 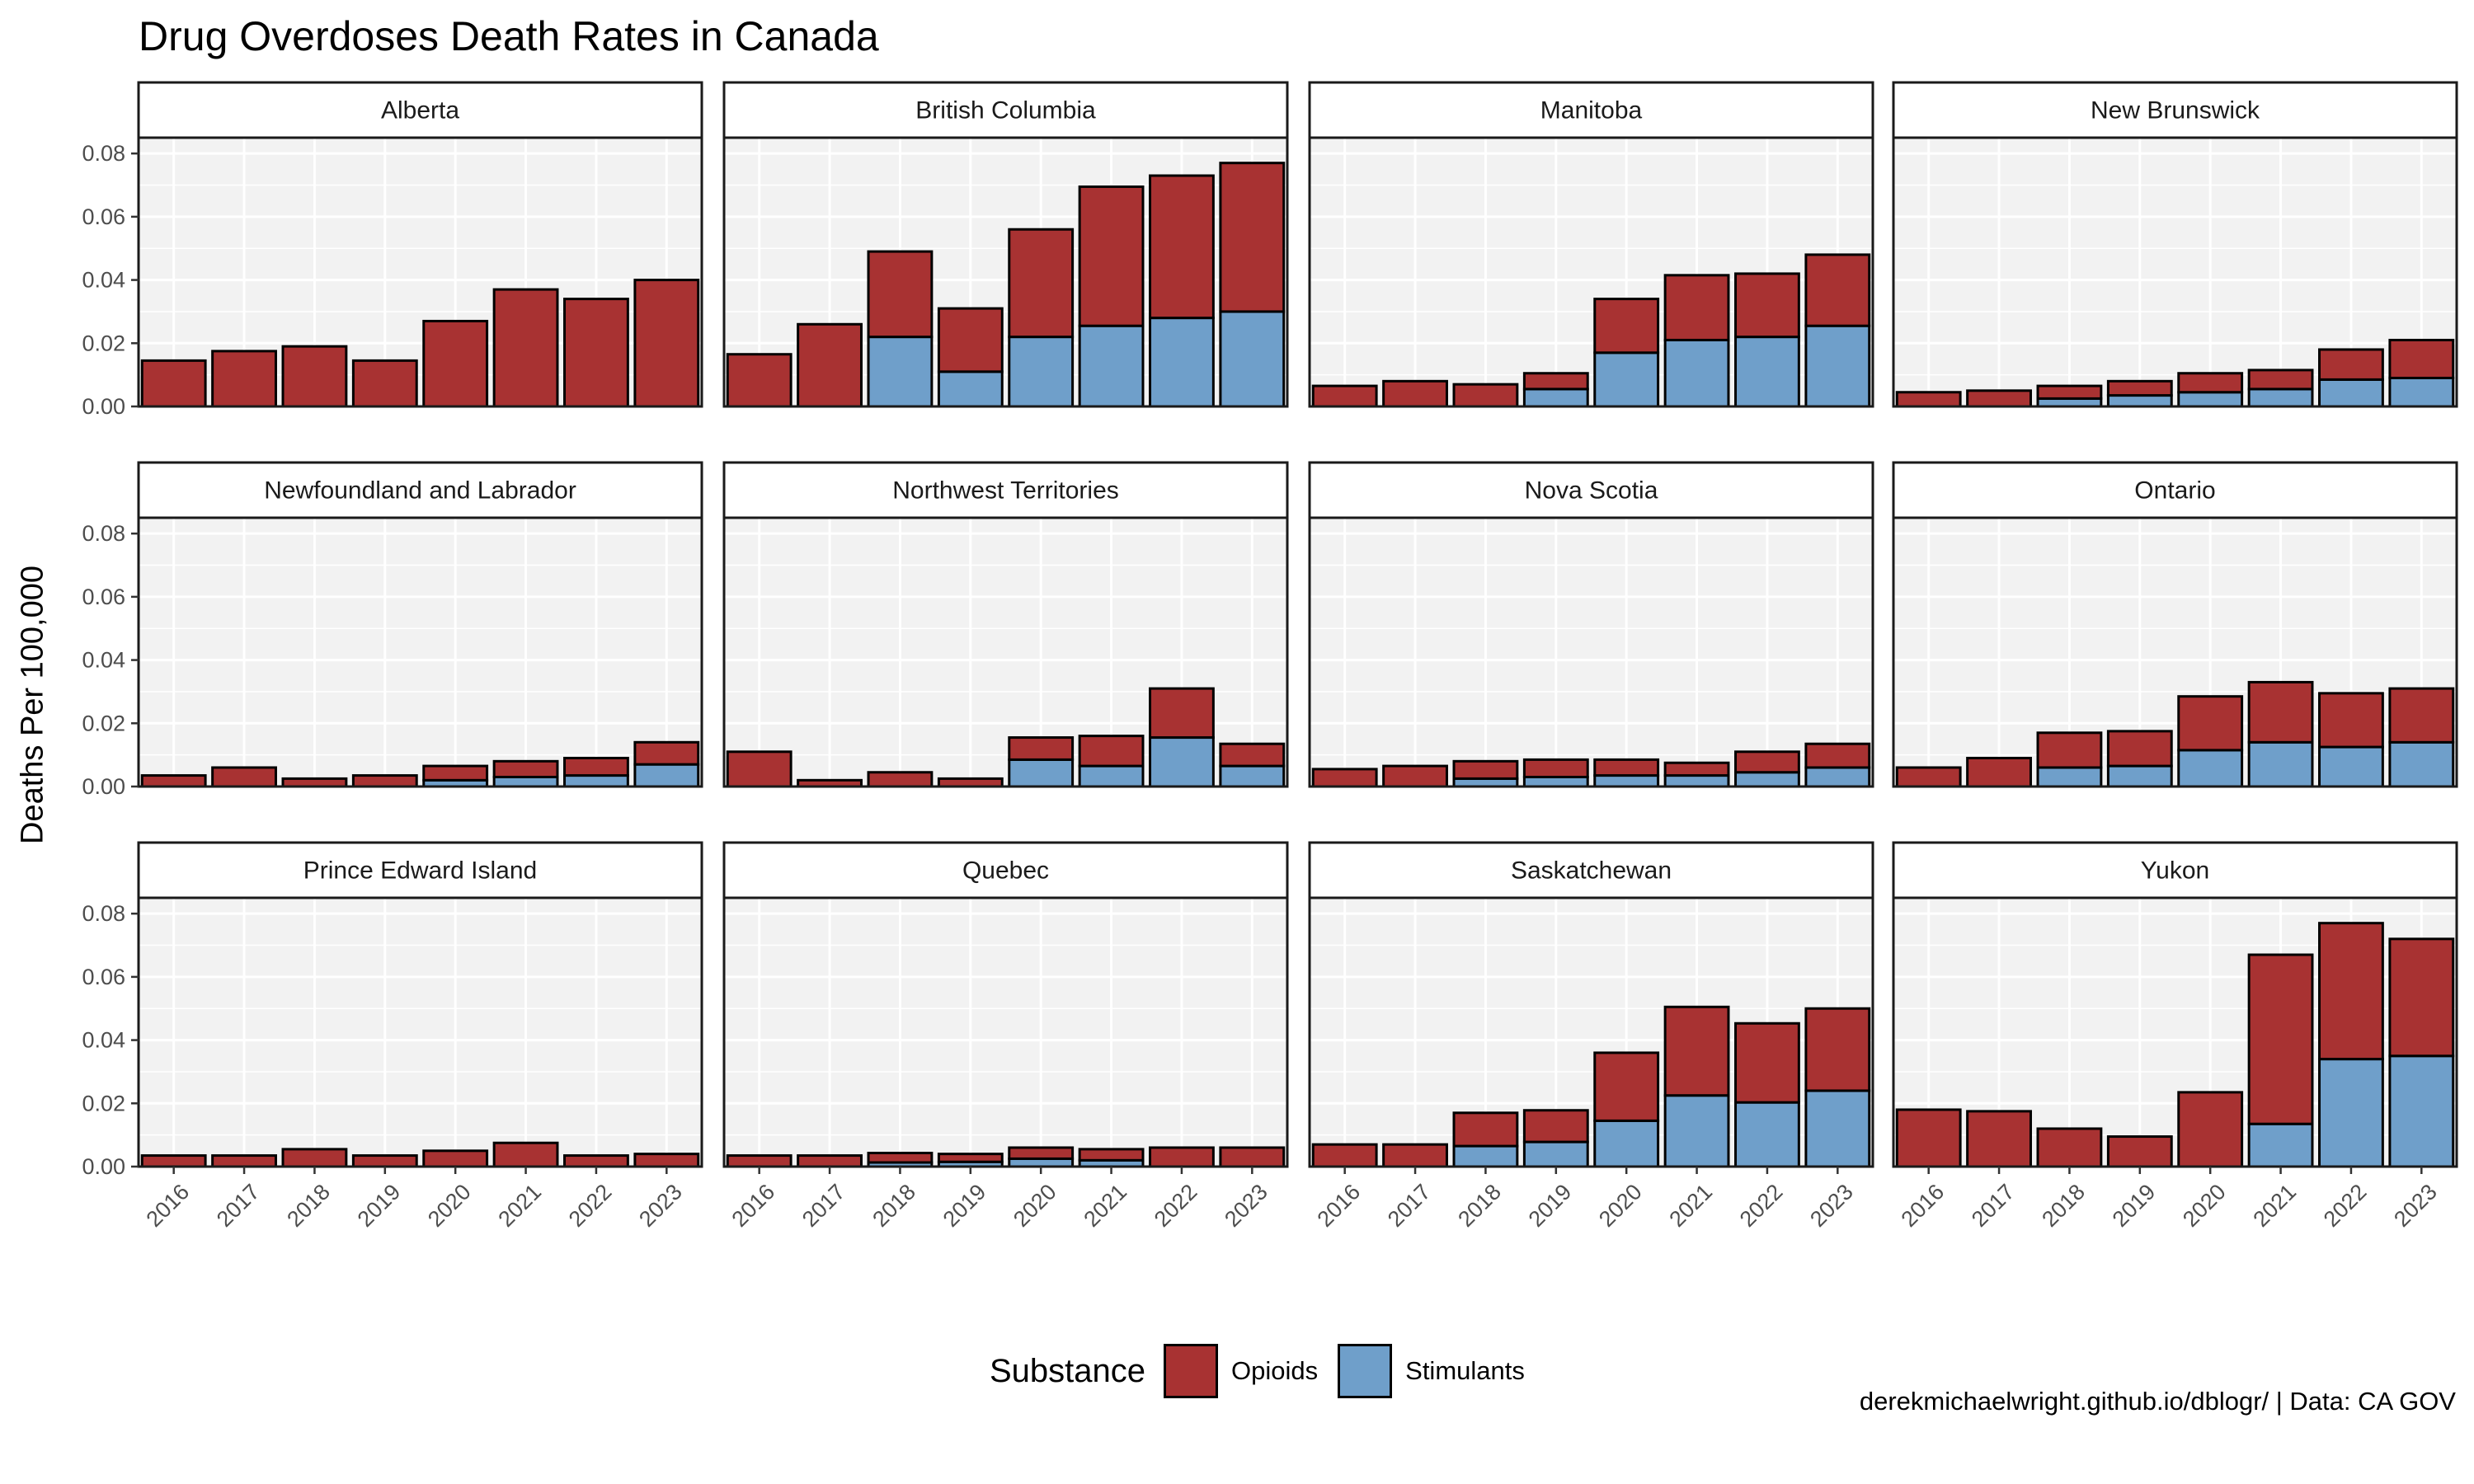 What do you see at coordinates (2175, 111) in the screenshot?
I see `facet-label-new-brunswick: New Brunswick` at bounding box center [2175, 111].